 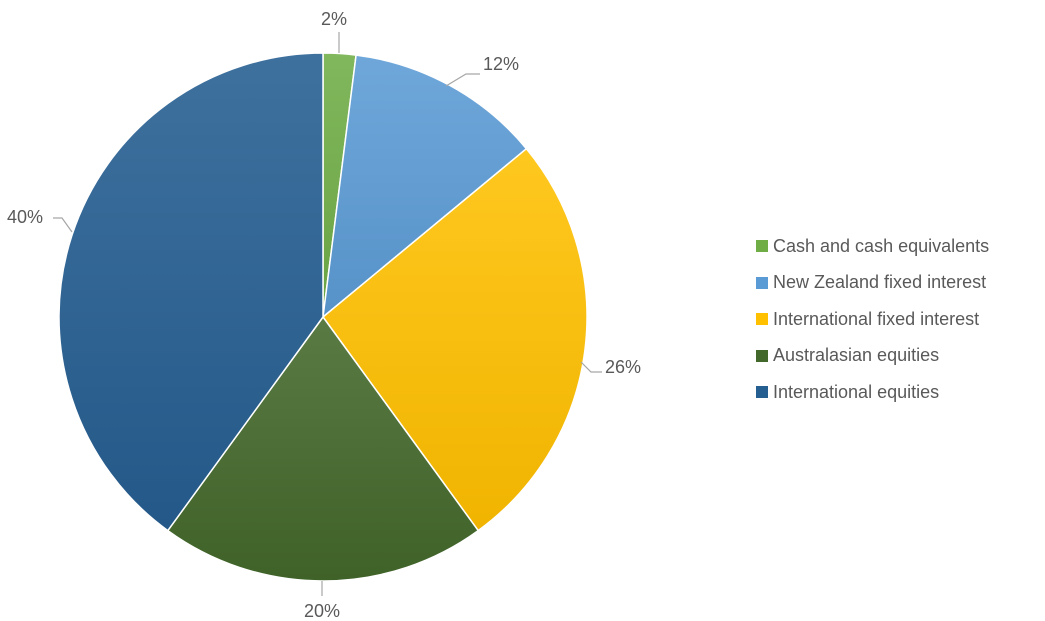 What do you see at coordinates (501, 64) in the screenshot?
I see `data-label: 12%` at bounding box center [501, 64].